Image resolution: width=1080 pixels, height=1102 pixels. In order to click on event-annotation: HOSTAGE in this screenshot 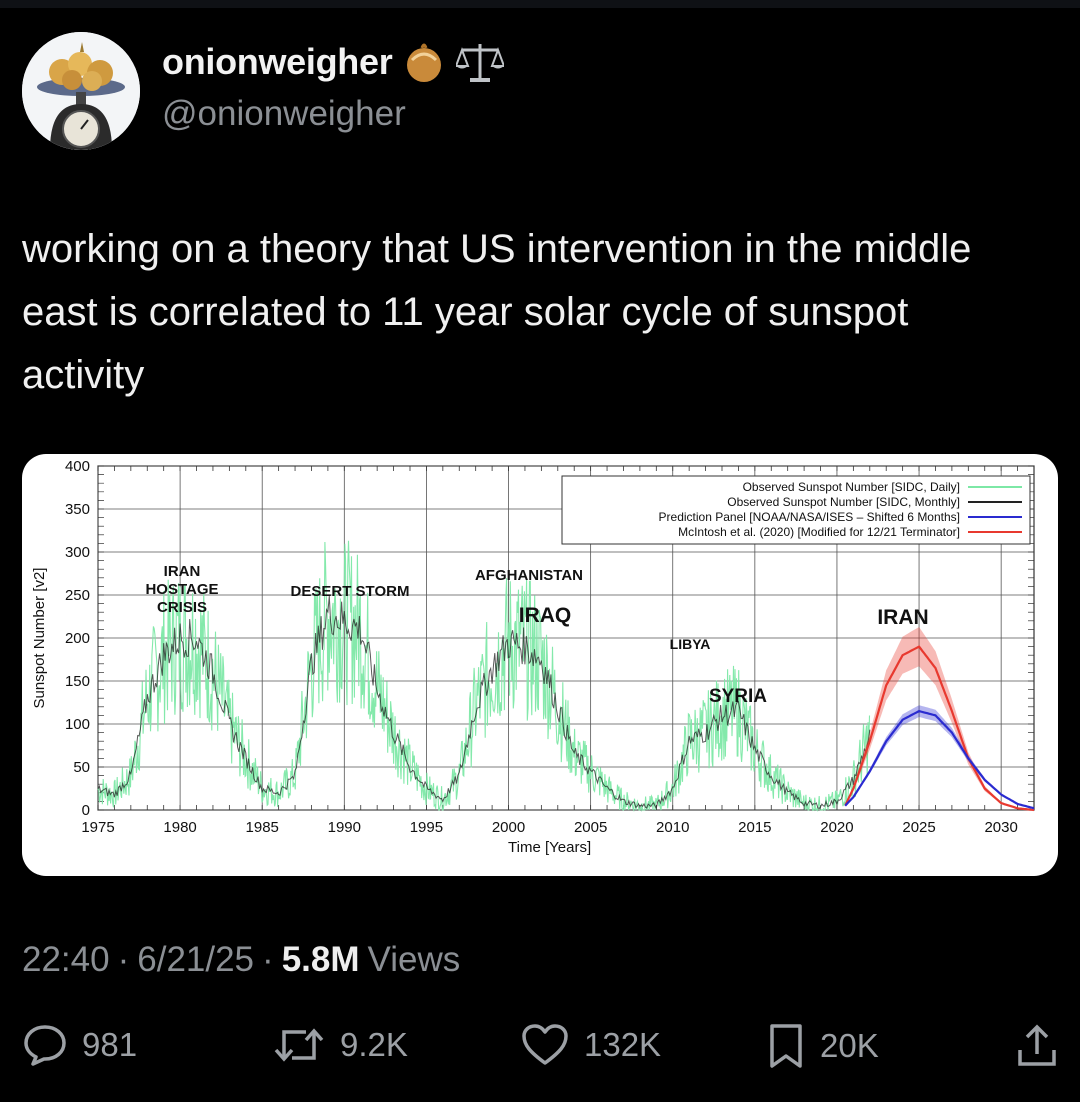, I will do `click(181, 589)`.